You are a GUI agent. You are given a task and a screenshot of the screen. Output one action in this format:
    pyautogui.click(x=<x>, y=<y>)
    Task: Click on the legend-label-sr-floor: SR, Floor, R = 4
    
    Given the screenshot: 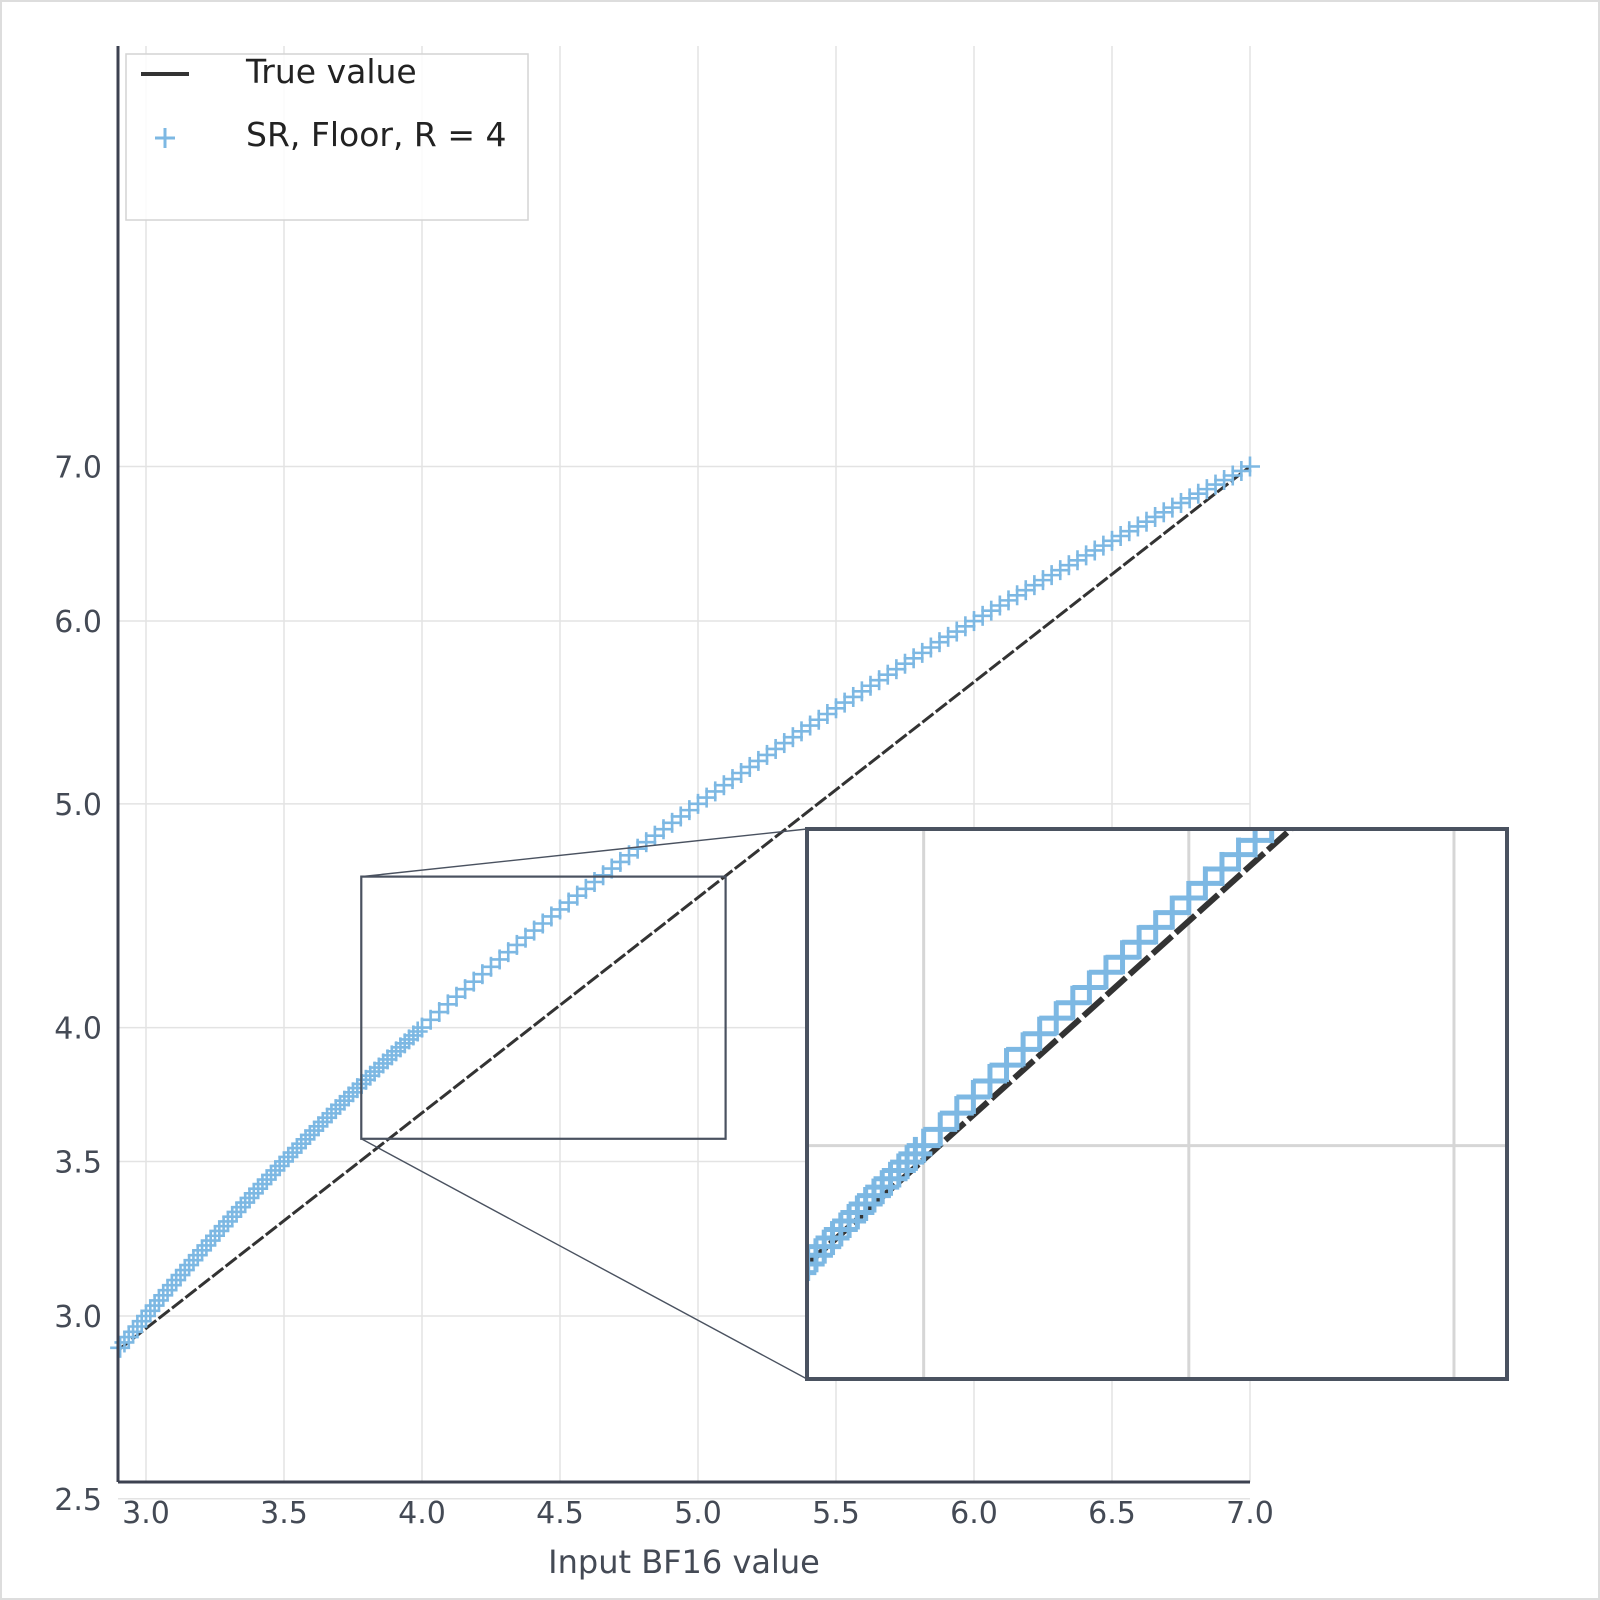 What is the action you would take?
    pyautogui.click(x=376, y=134)
    